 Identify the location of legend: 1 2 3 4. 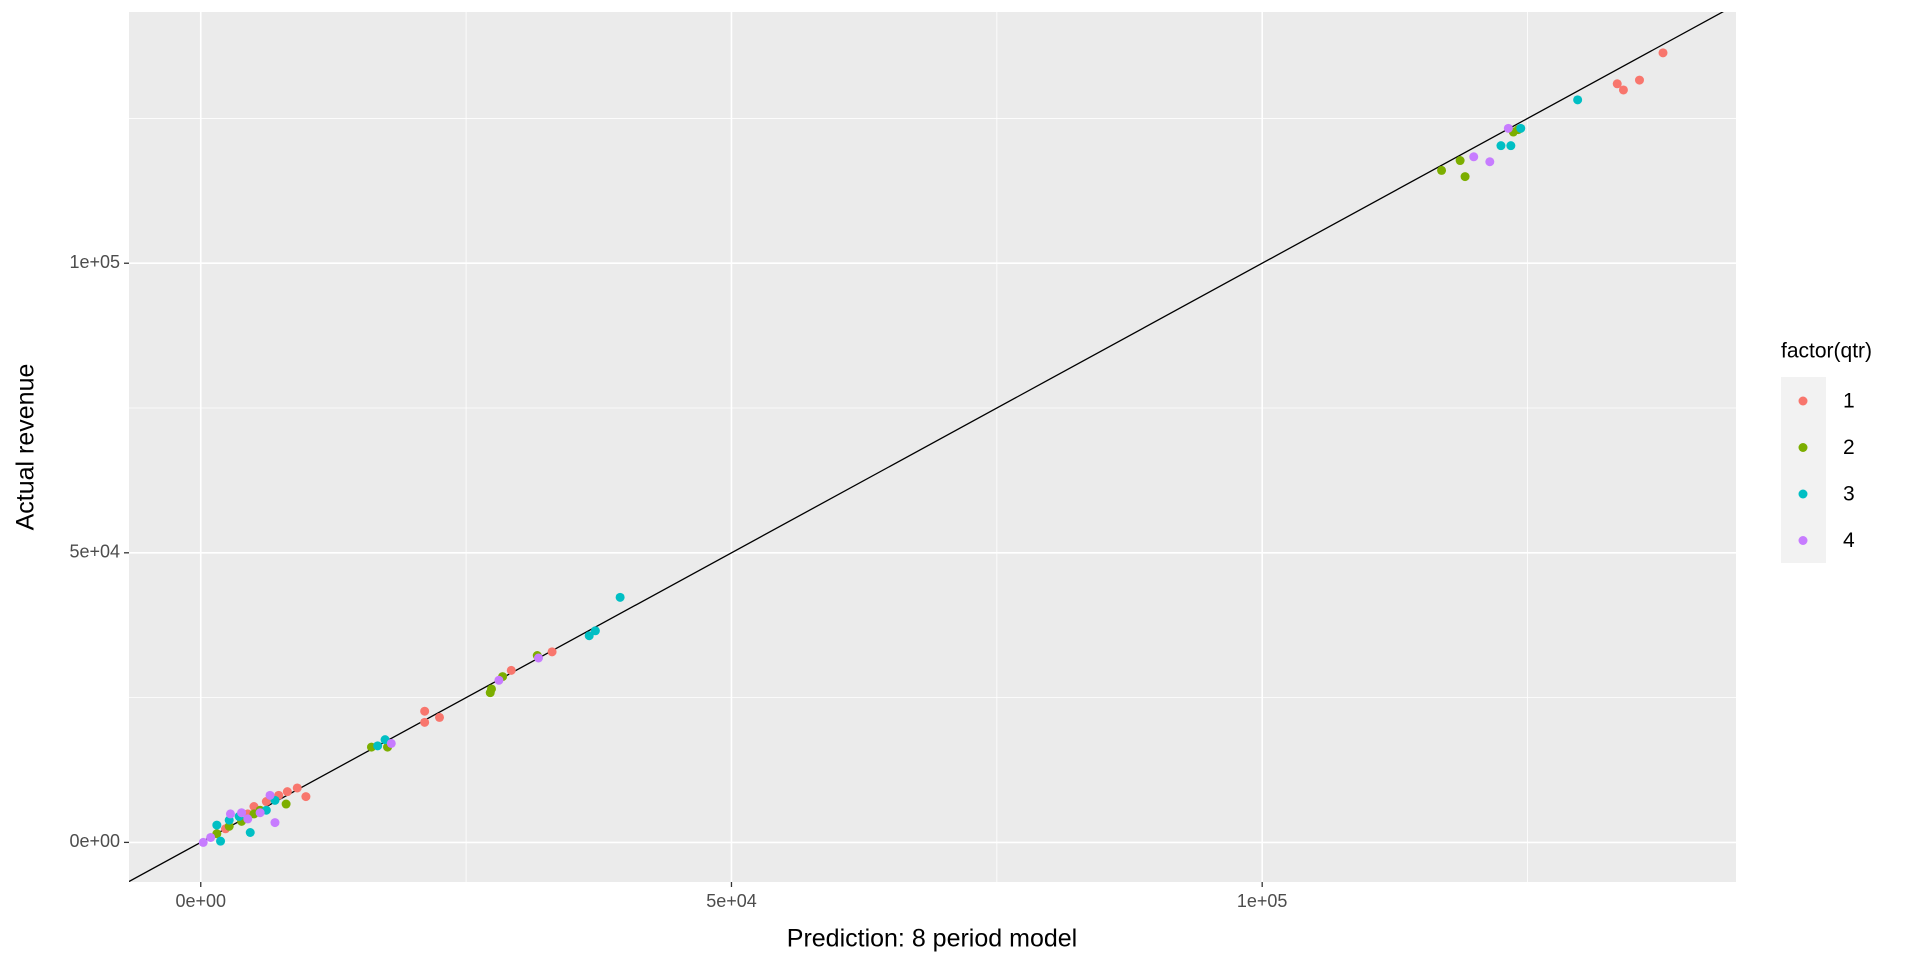
(1826, 471).